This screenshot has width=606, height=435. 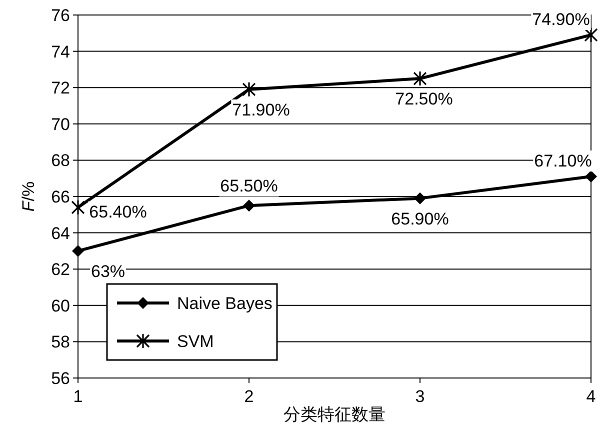 I want to click on data-label: 67.10%, so click(x=563, y=161).